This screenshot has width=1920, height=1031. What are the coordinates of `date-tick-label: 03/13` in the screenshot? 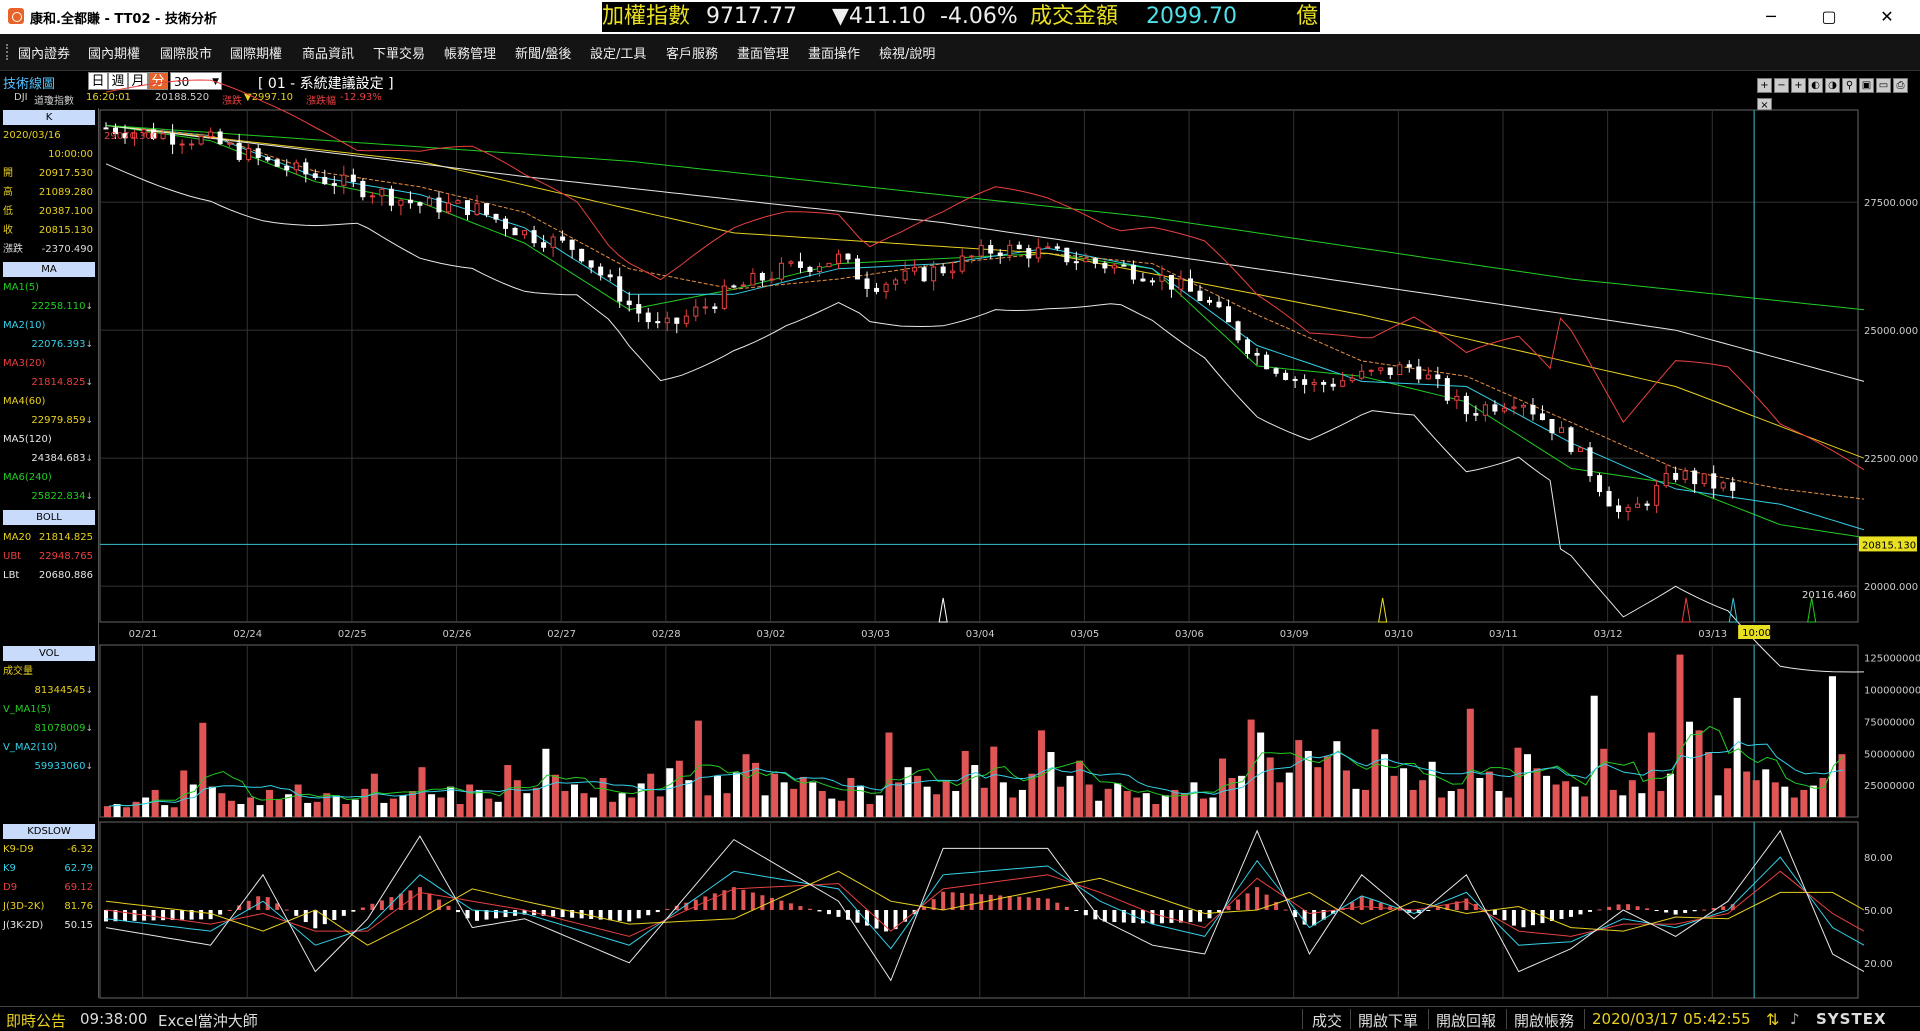 It's located at (1712, 634).